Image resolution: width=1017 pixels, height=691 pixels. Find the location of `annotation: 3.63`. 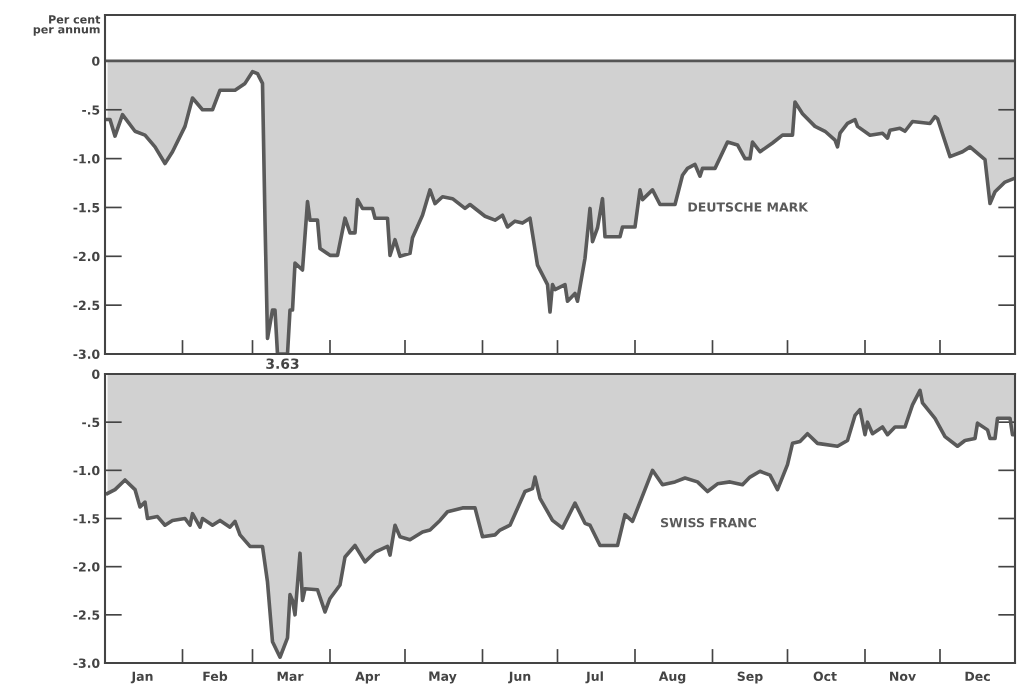

annotation: 3.63 is located at coordinates (282, 363).